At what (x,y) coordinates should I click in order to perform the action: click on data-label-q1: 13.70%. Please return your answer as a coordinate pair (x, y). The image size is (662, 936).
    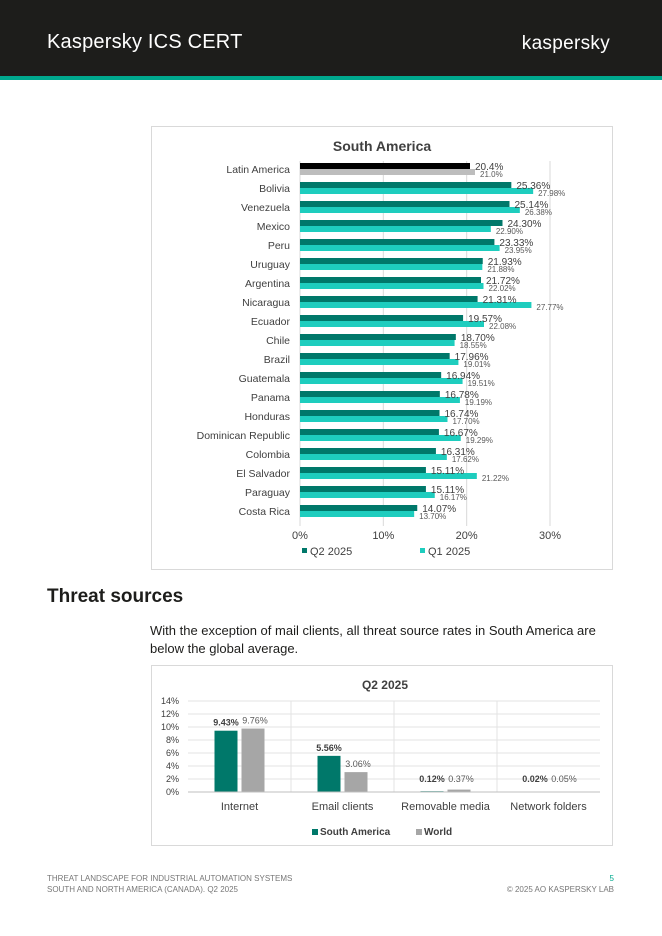
    Looking at the image, I should click on (432, 516).